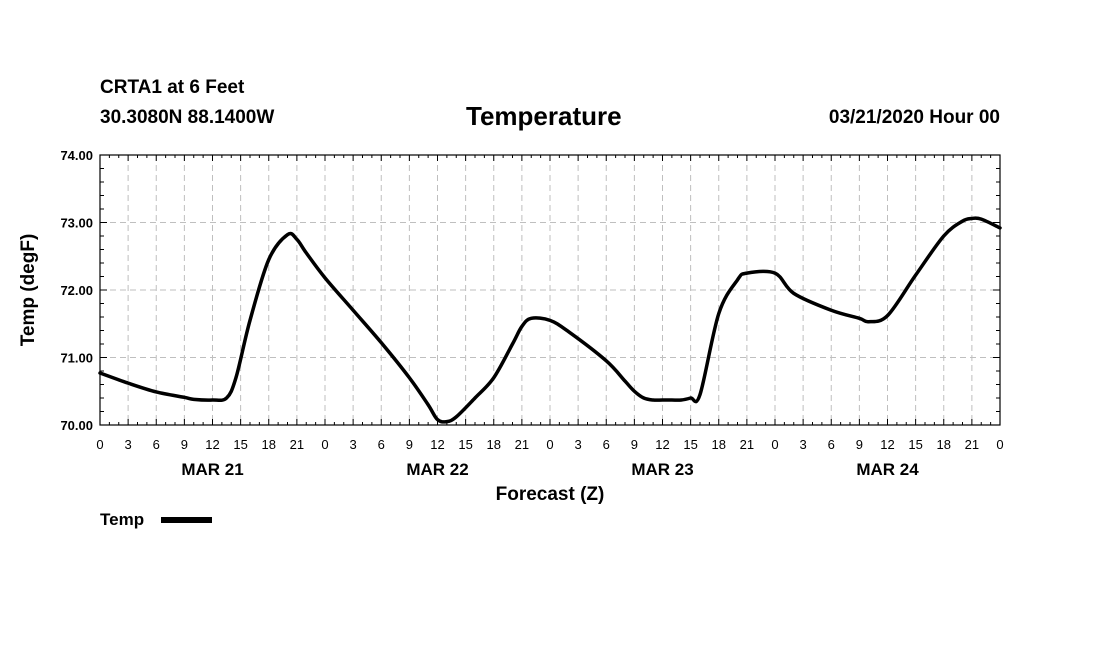 The image size is (1100, 650). What do you see at coordinates (887, 469) in the screenshot?
I see `day-label: MAR 24` at bounding box center [887, 469].